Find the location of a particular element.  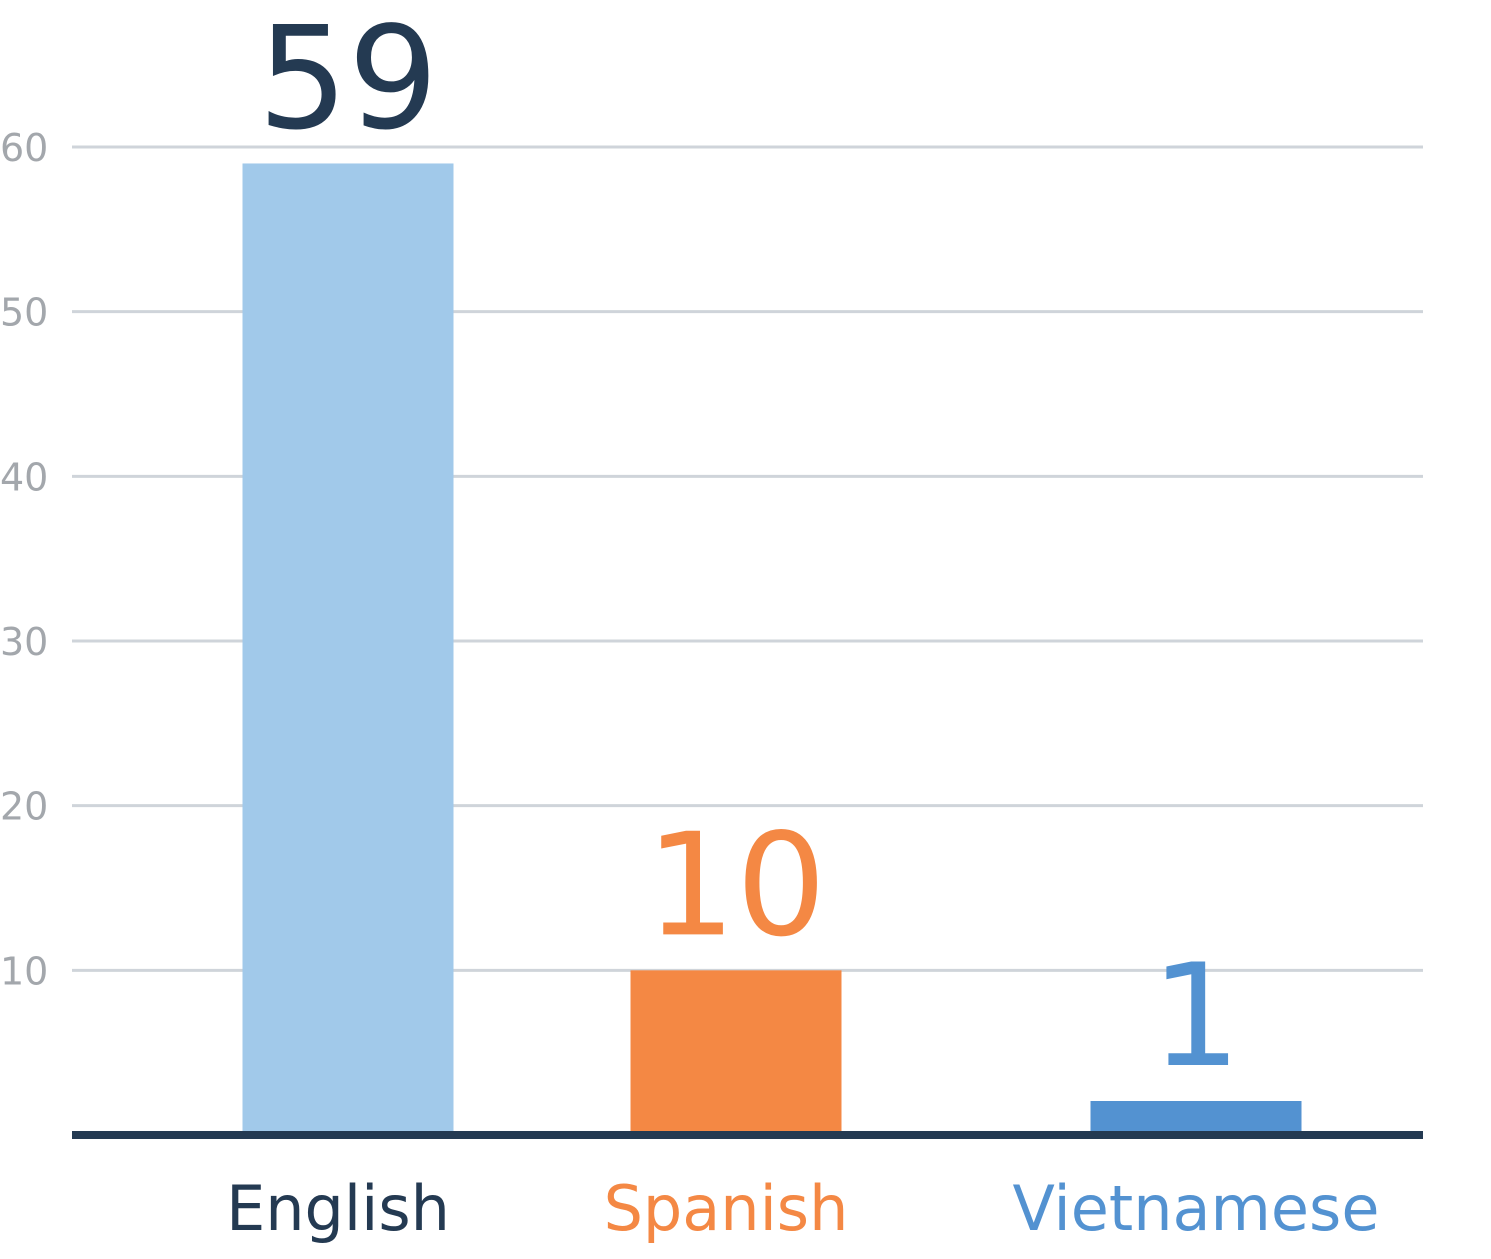

y-tick-label-10: 10 is located at coordinates (24, 971).